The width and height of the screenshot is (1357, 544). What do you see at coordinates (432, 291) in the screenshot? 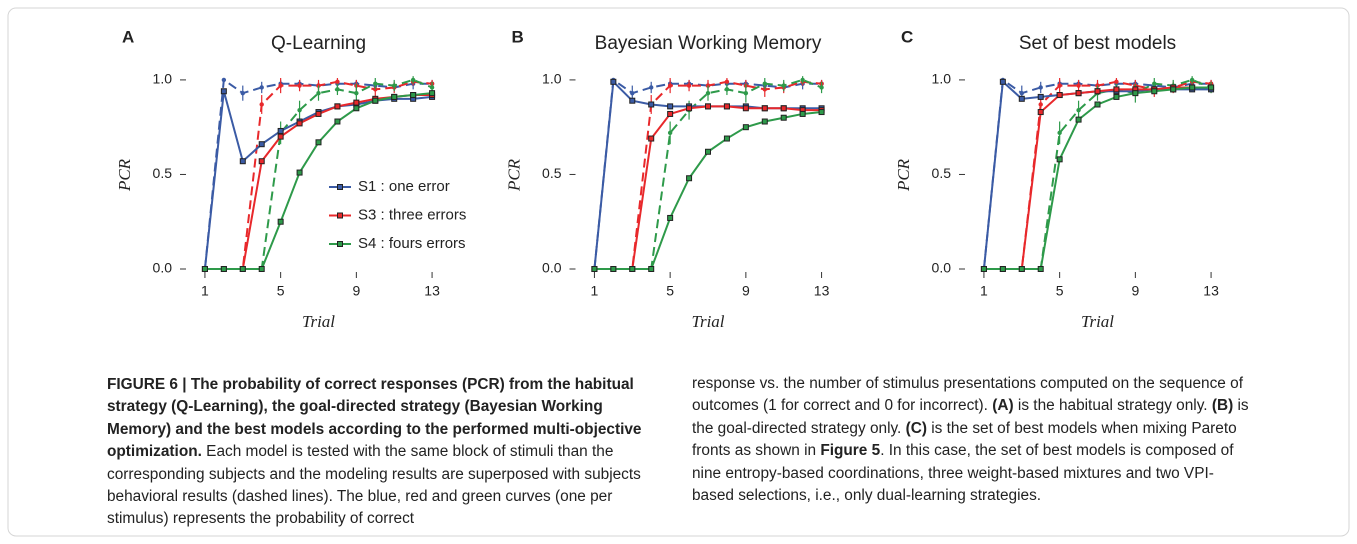
I see `x-tick-label: 13` at bounding box center [432, 291].